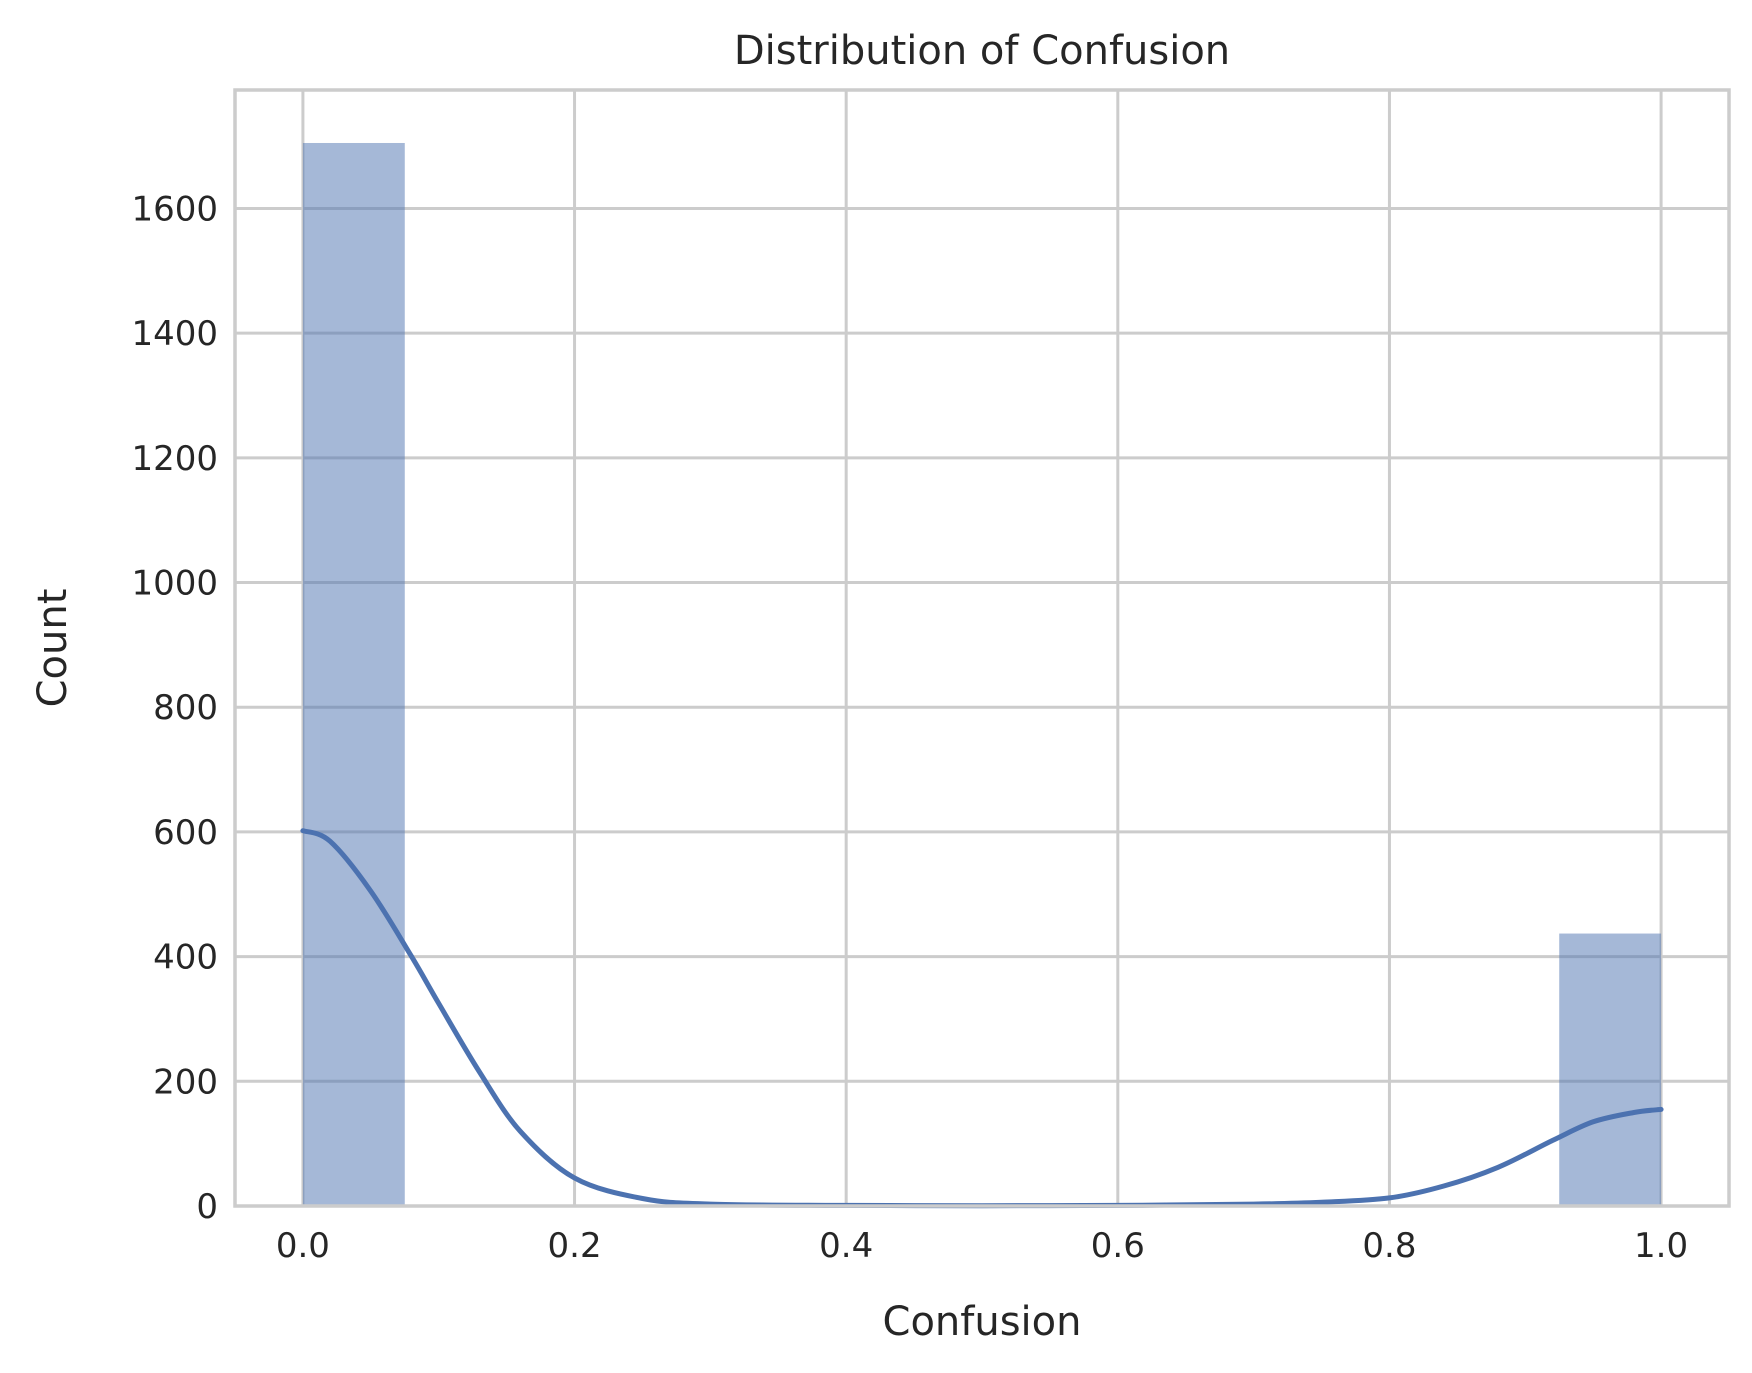  What do you see at coordinates (303, 1246) in the screenshot?
I see `x-tick-label: 0.0` at bounding box center [303, 1246].